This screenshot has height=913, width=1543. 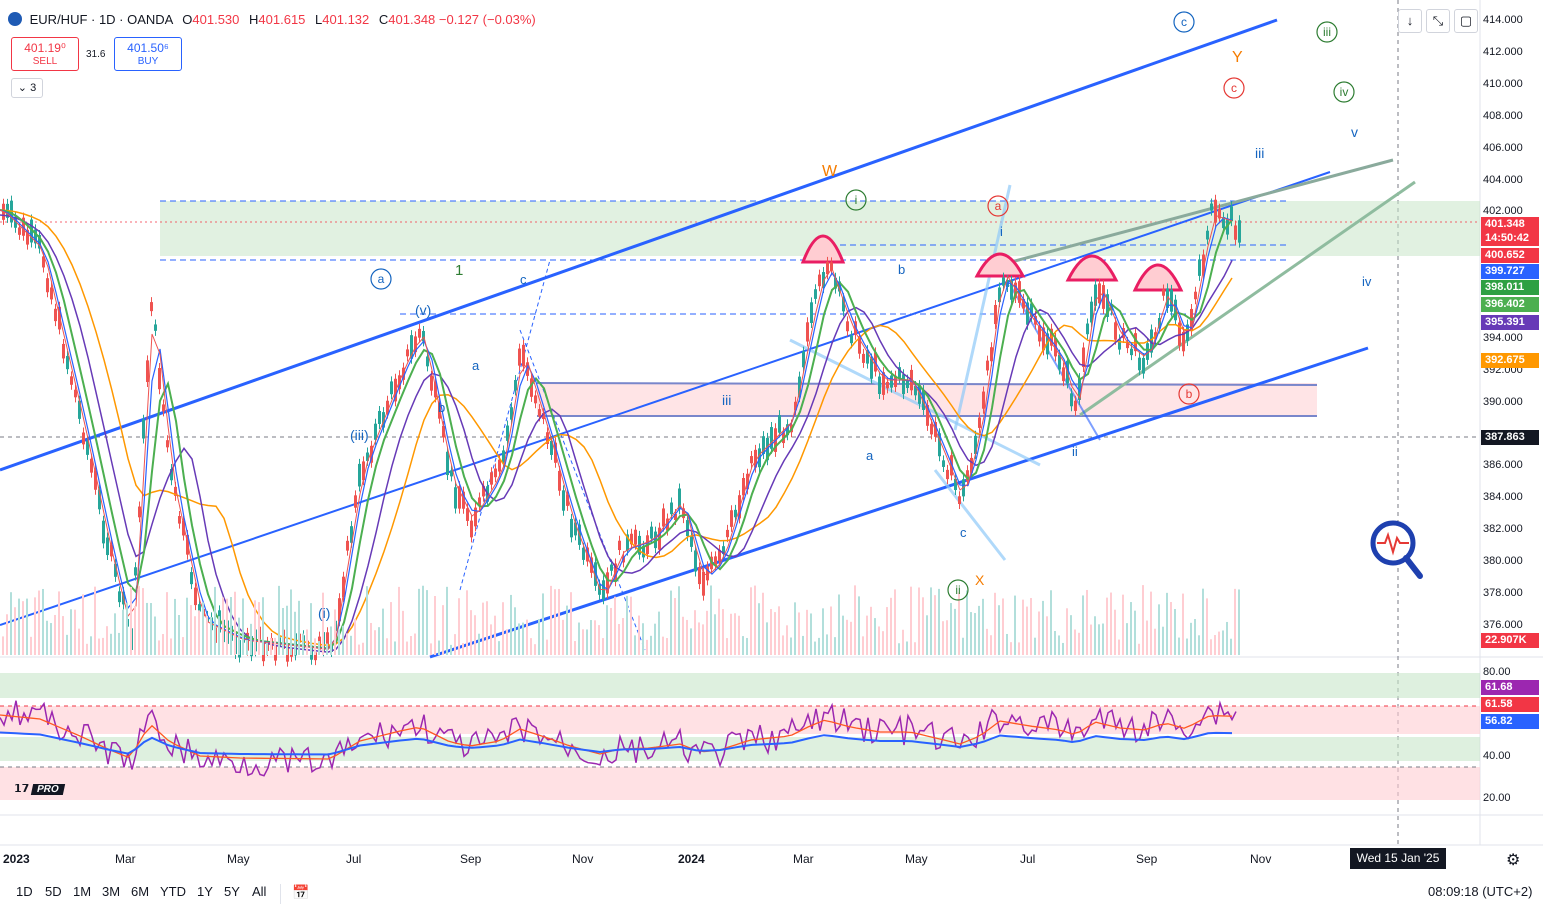 What do you see at coordinates (1466, 21) in the screenshot?
I see `screenshot-icon: ▢` at bounding box center [1466, 21].